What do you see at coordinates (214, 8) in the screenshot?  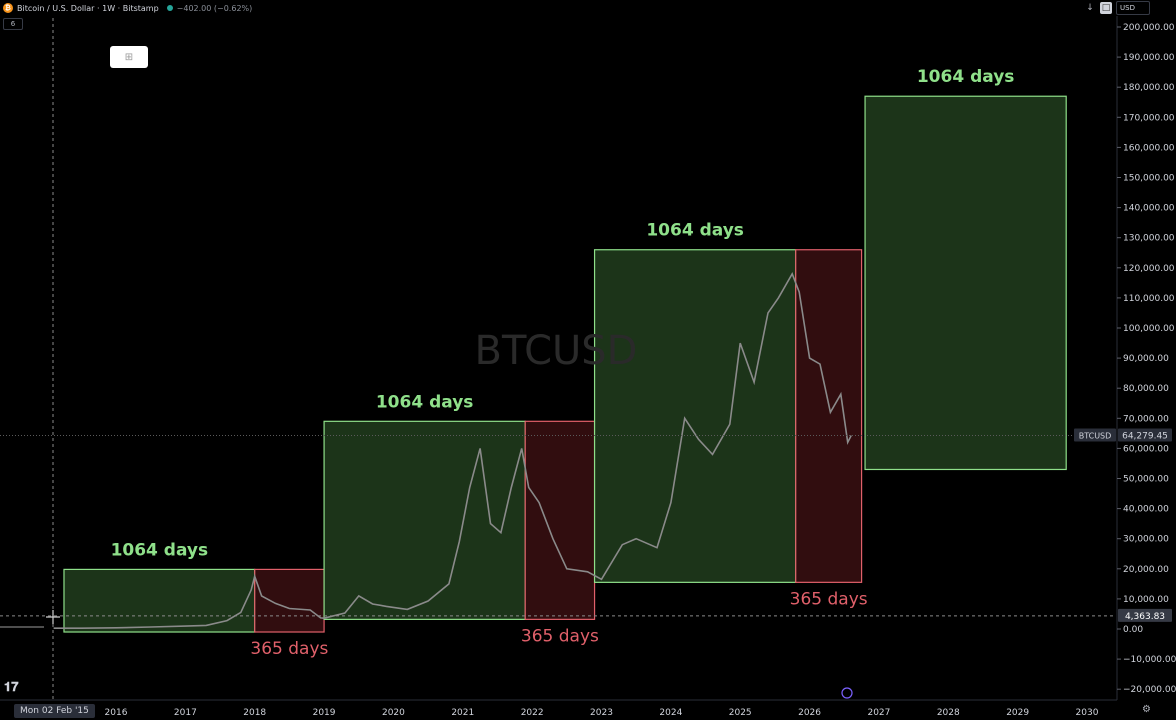 I see `price-change: −402.00 (−0.62%)` at bounding box center [214, 8].